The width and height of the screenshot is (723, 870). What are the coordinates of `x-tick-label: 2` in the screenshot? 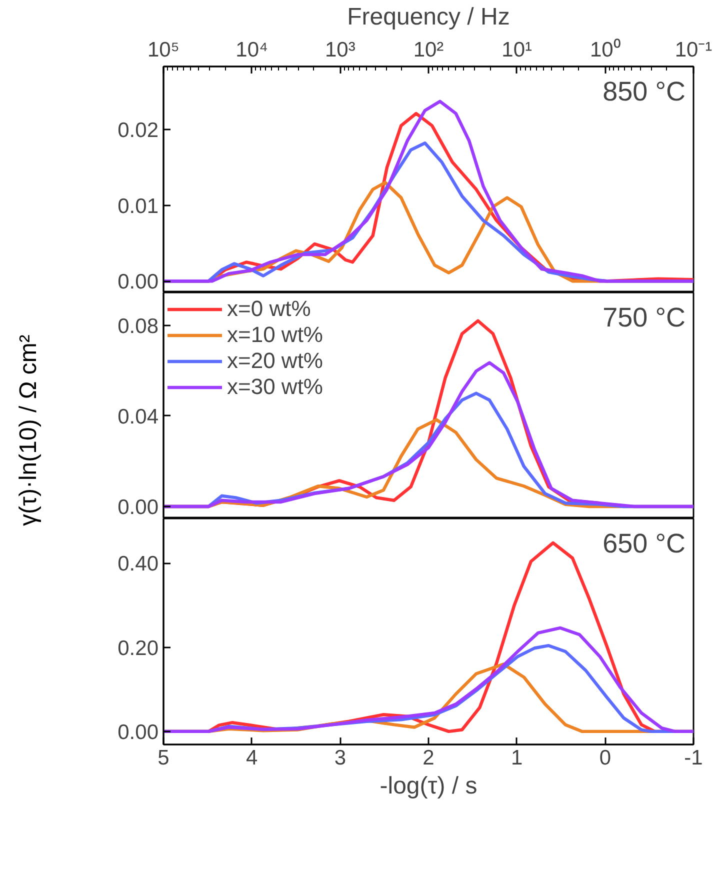 It's located at (428, 758).